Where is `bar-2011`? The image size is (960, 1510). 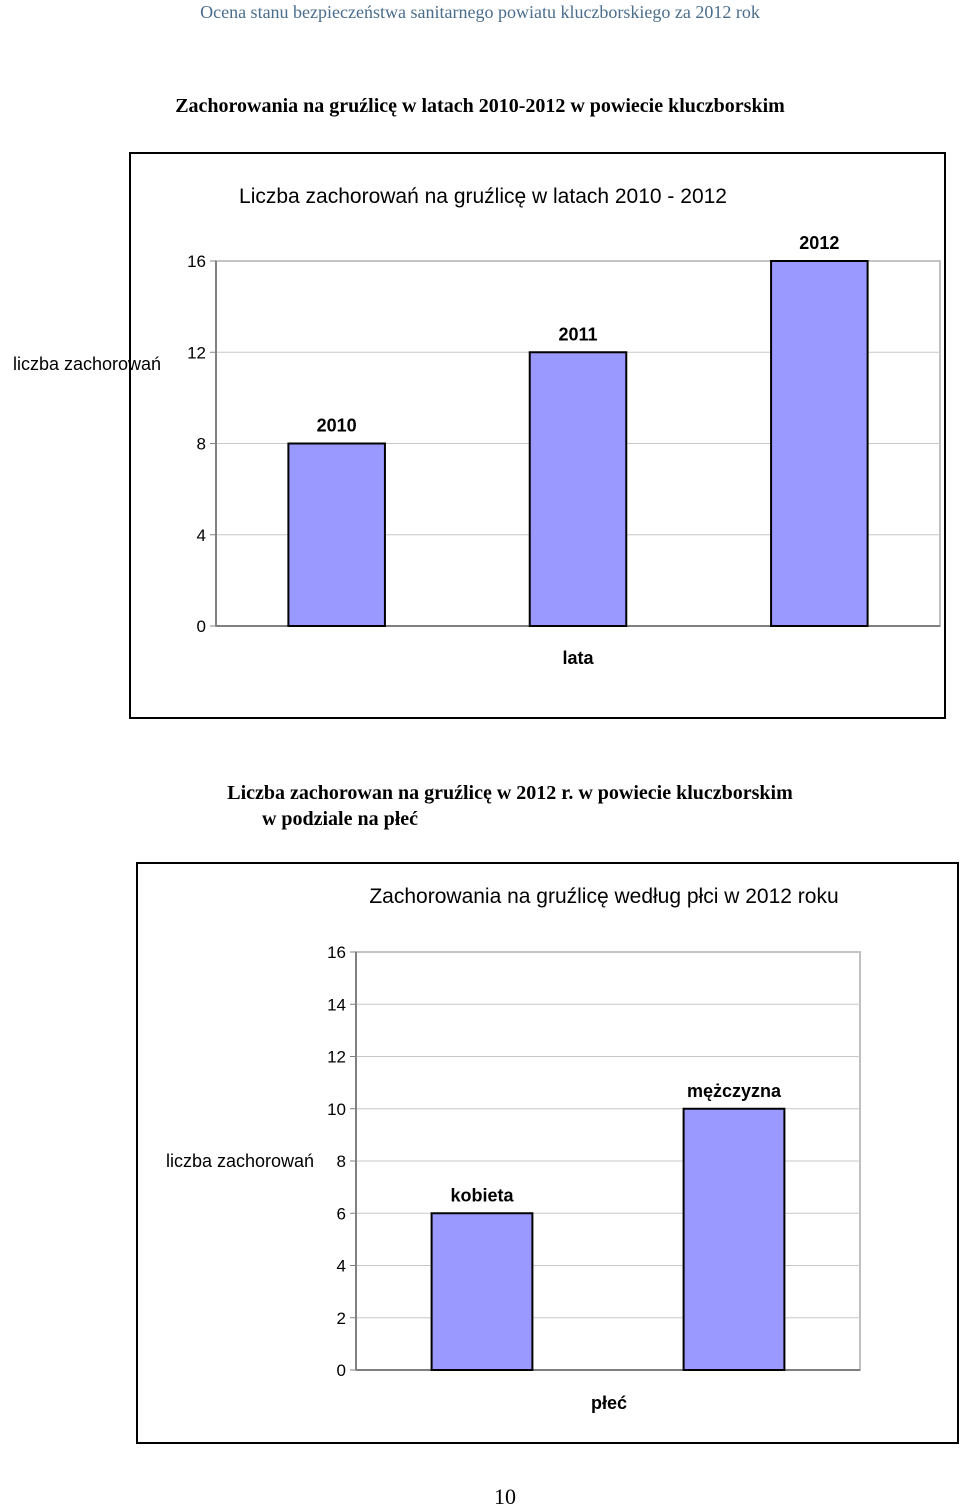 bar-2011 is located at coordinates (578, 489).